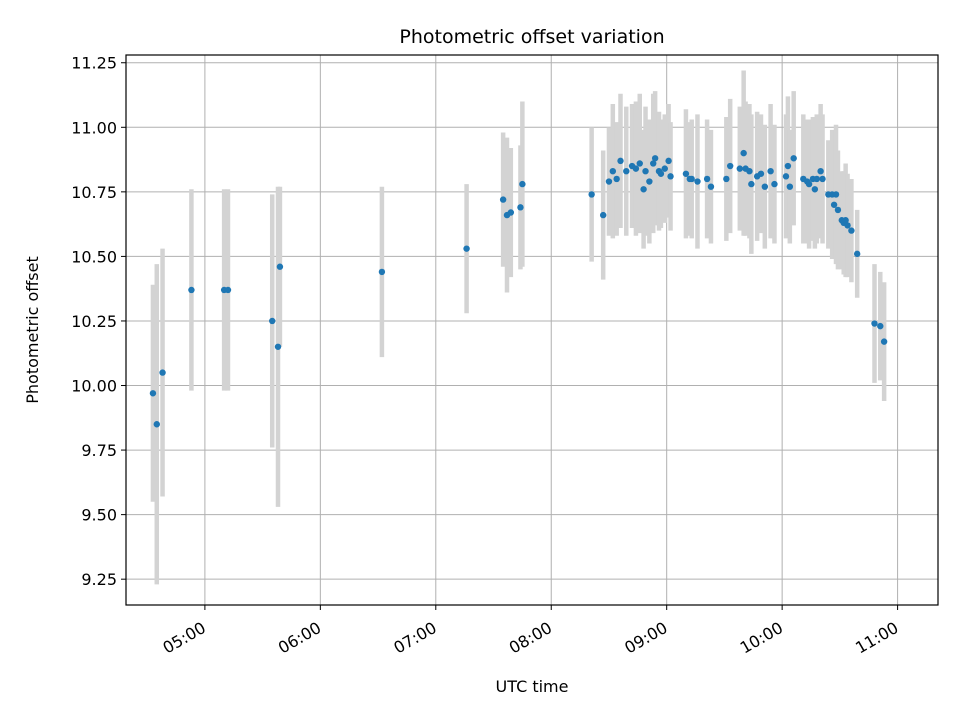 The image size is (960, 720). I want to click on y-tick-label: 11.00, so click(94, 127).